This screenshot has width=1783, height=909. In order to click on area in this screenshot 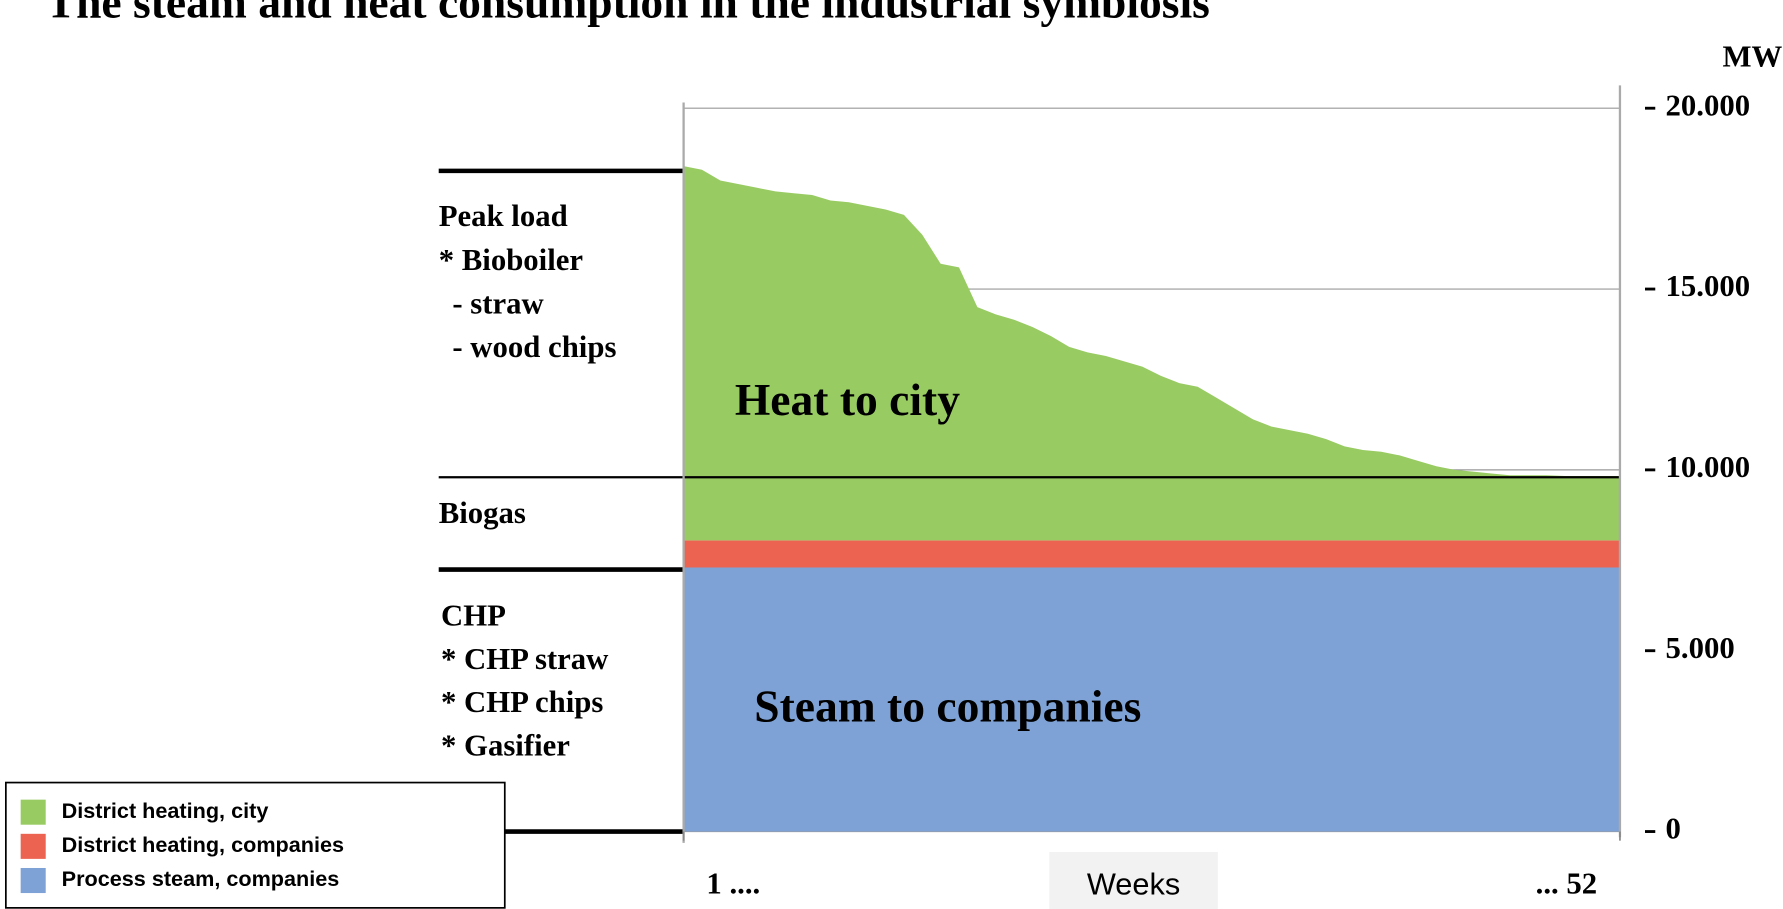, I will do `click(1151, 554)`.